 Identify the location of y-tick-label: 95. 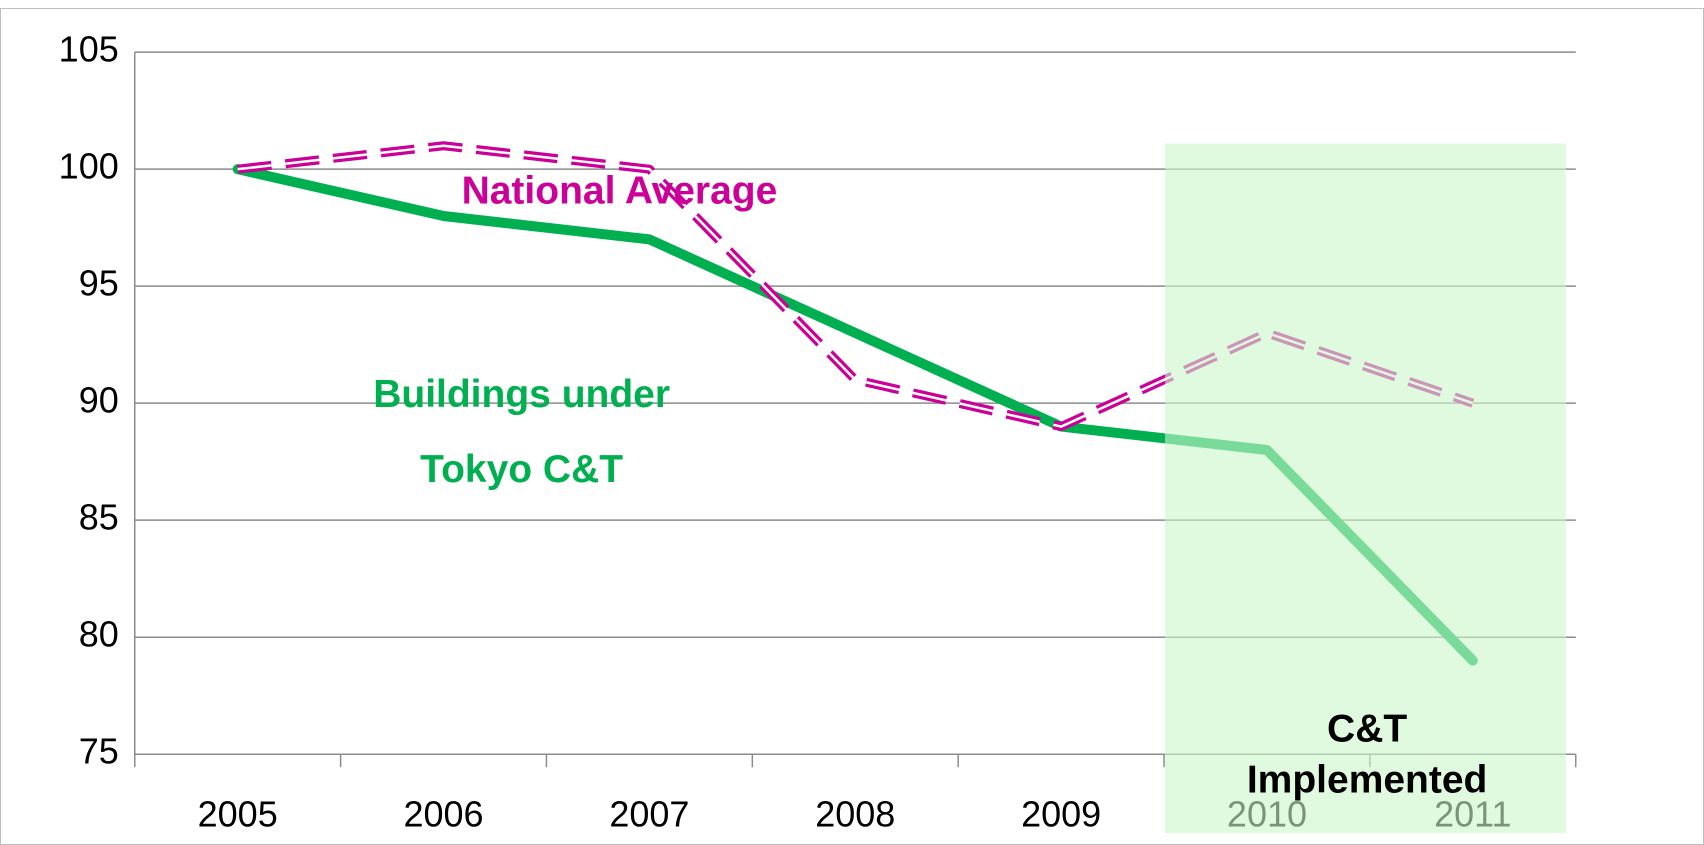
(99, 283).